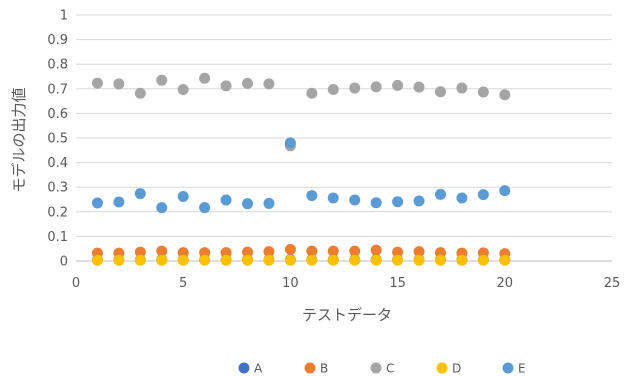  What do you see at coordinates (612, 283) in the screenshot?
I see `x-tick-label: 25` at bounding box center [612, 283].